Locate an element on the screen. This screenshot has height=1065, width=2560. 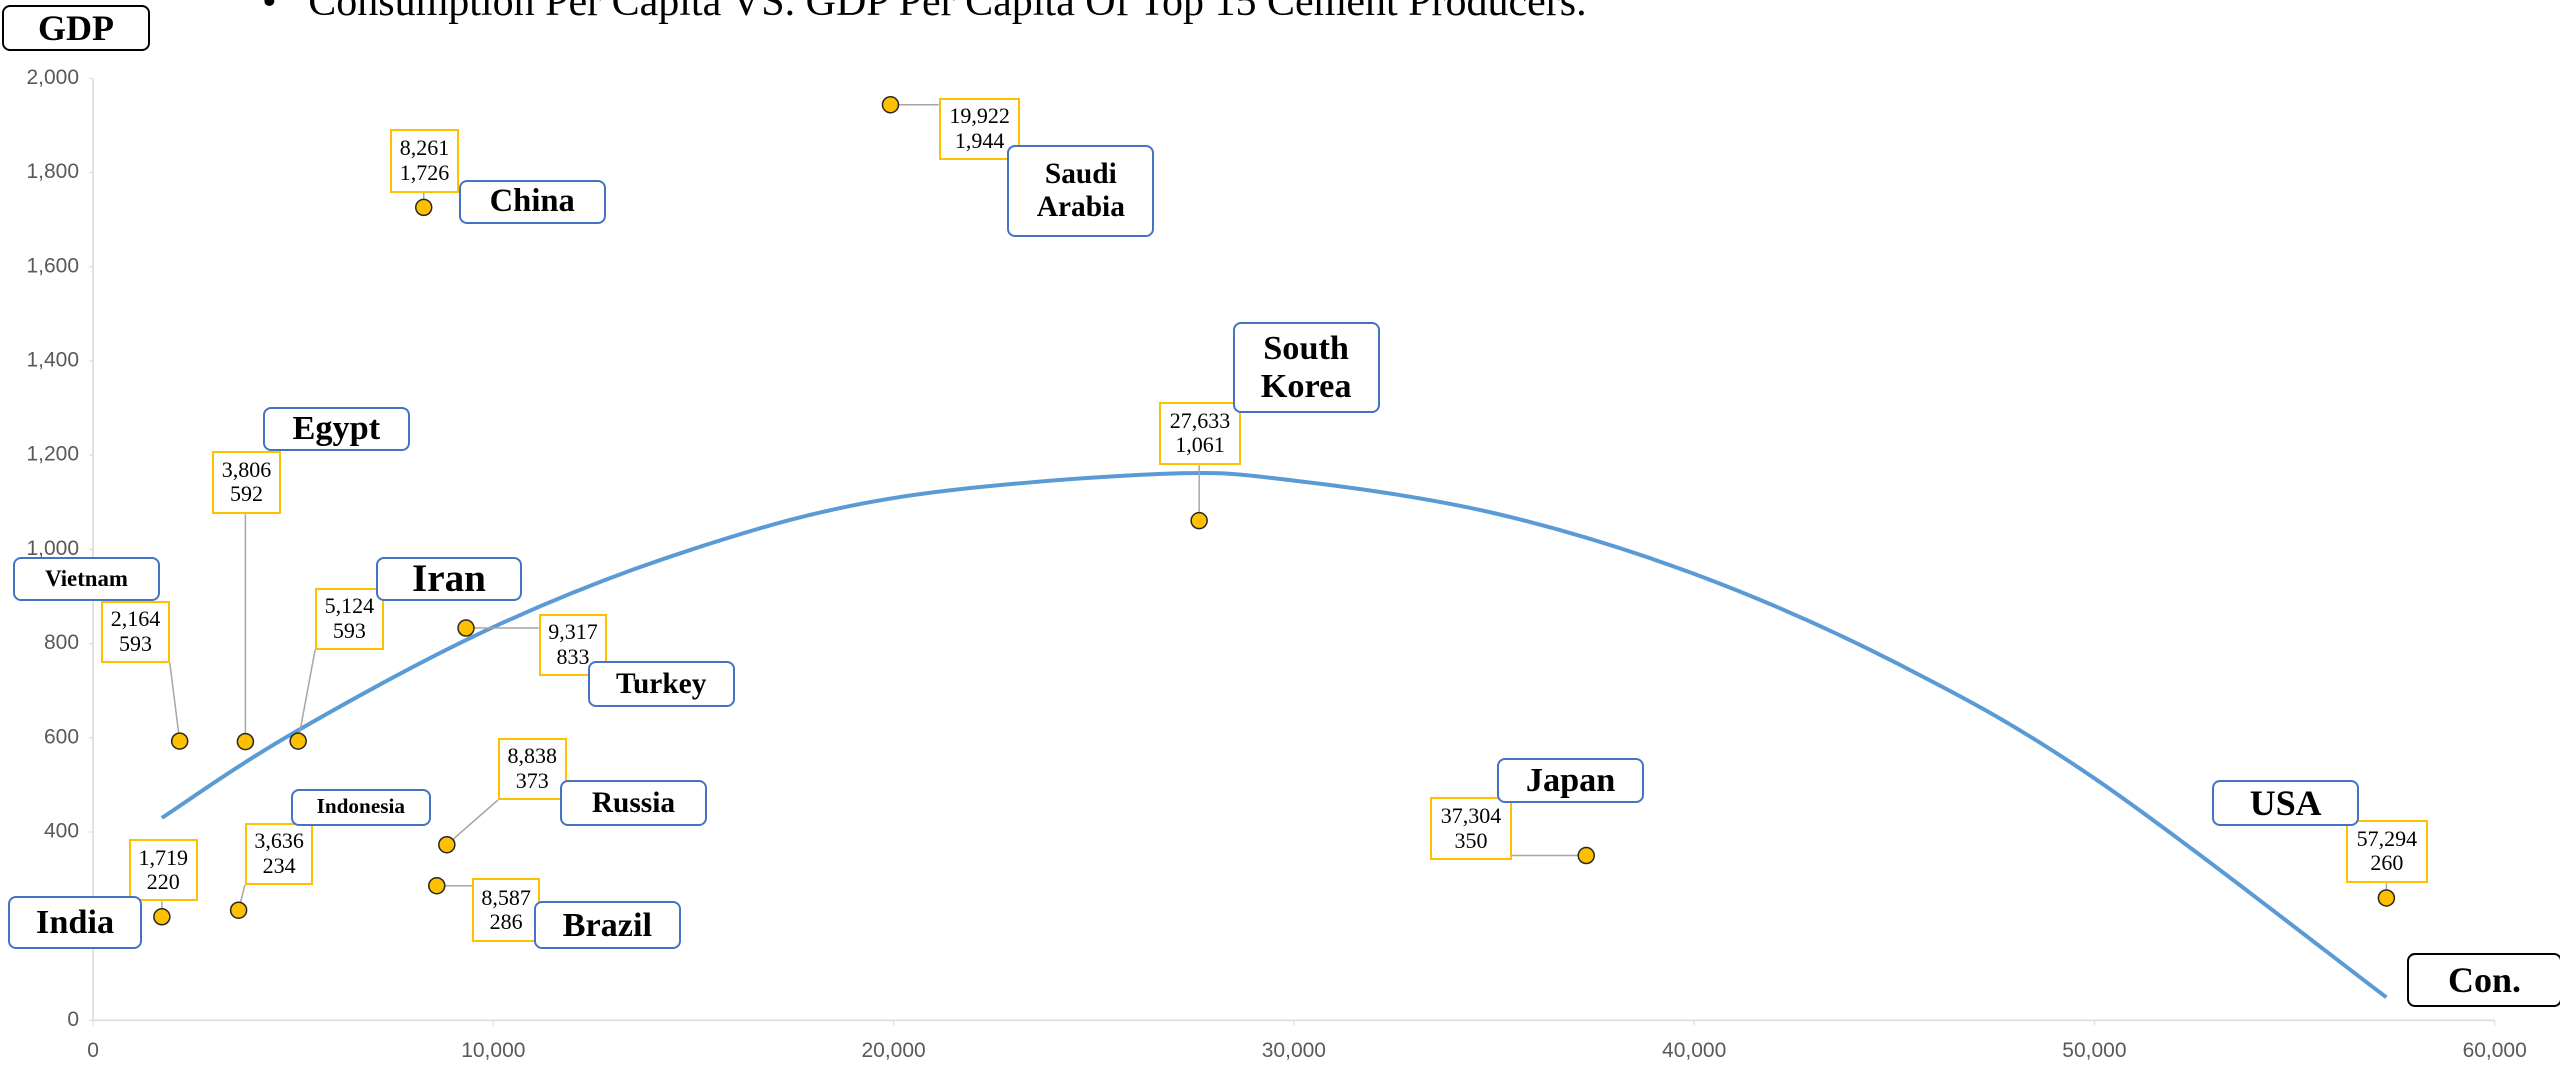
x-tick-label: 40,000 is located at coordinates (1694, 1050).